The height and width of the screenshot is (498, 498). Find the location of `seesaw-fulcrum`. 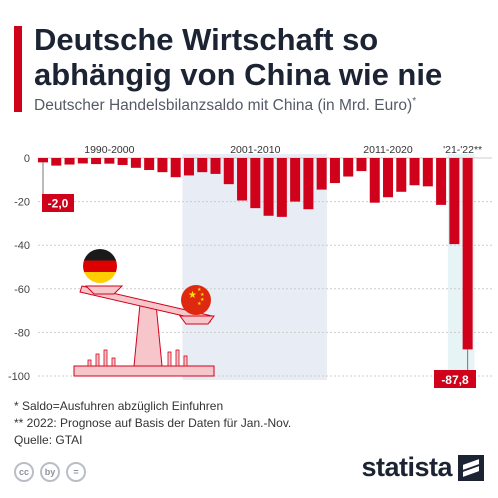

seesaw-fulcrum is located at coordinates (148, 335).